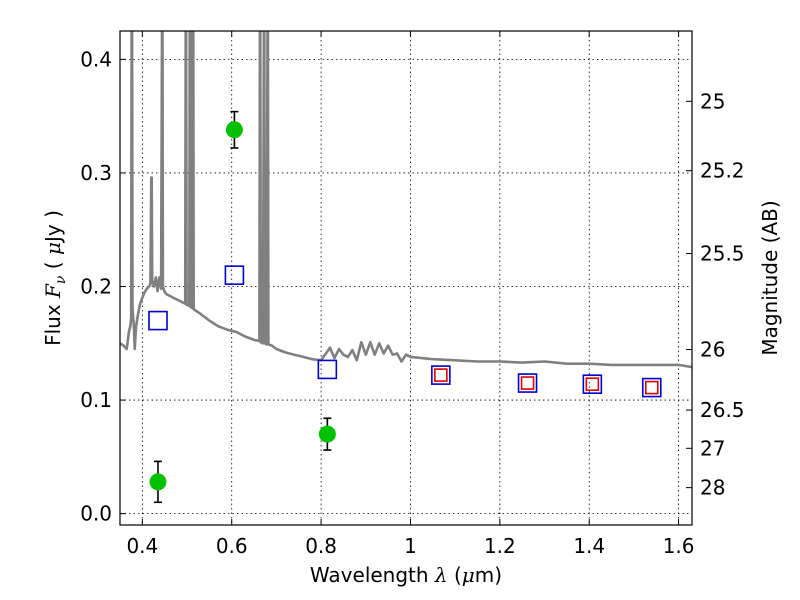  I want to click on x-tick-label: 1, so click(410, 546).